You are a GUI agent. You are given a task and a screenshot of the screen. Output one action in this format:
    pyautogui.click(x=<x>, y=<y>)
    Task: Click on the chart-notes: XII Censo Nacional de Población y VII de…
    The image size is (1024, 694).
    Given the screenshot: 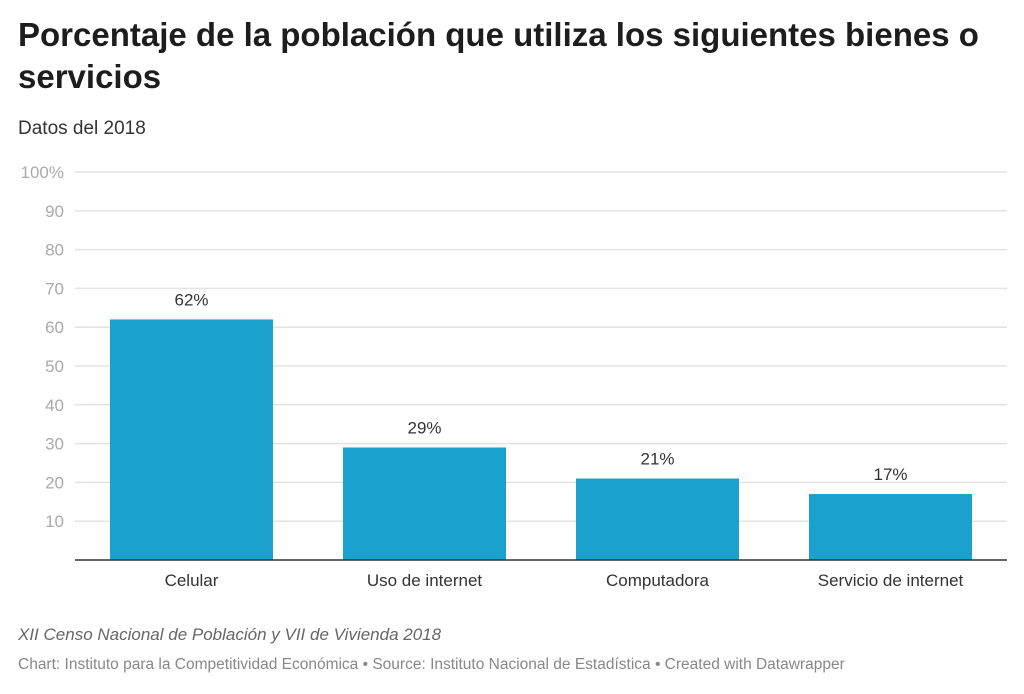 What is the action you would take?
    pyautogui.click(x=230, y=634)
    